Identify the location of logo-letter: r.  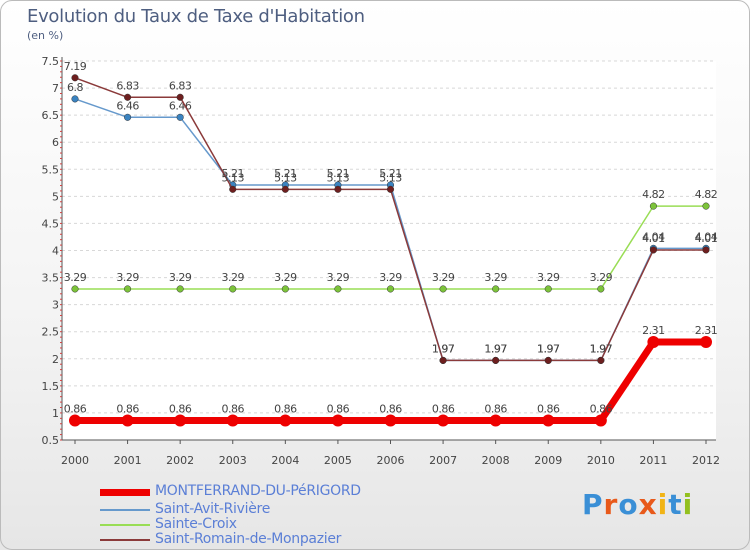
(611, 504).